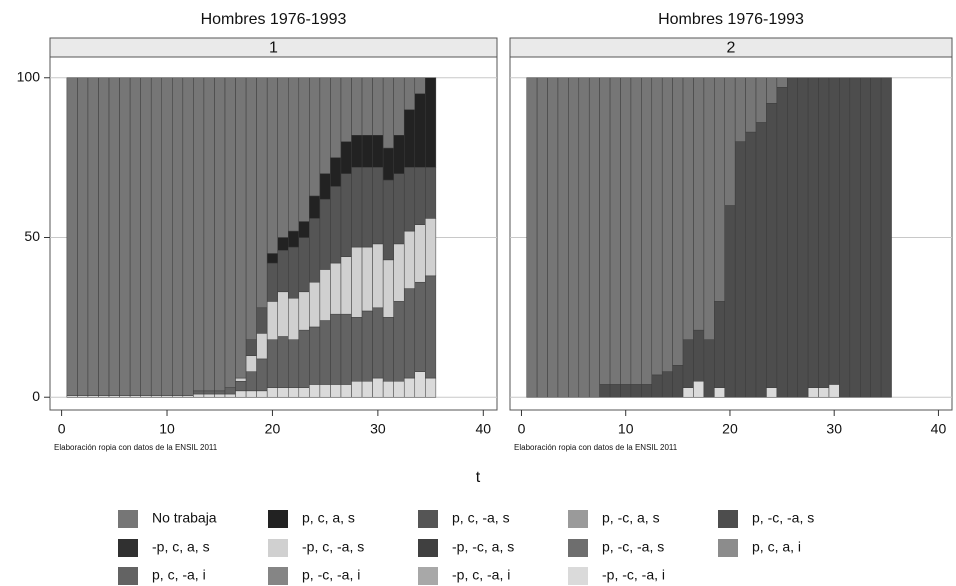 The image size is (956, 586). Describe the element at coordinates (522, 429) in the screenshot. I see `x-tick-label: 0` at that location.